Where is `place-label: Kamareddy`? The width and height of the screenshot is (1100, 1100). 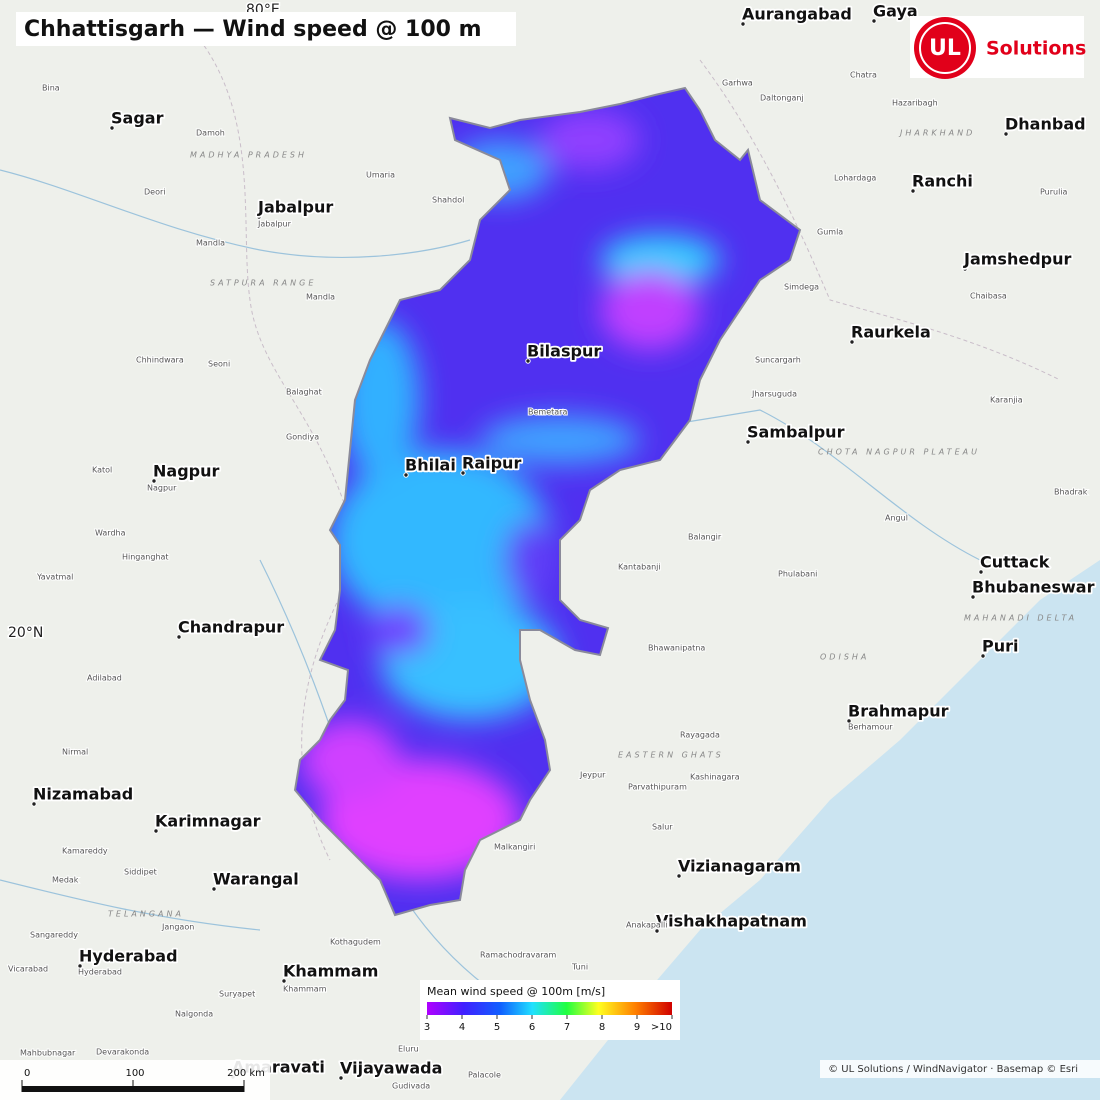 place-label: Kamareddy is located at coordinates (85, 851).